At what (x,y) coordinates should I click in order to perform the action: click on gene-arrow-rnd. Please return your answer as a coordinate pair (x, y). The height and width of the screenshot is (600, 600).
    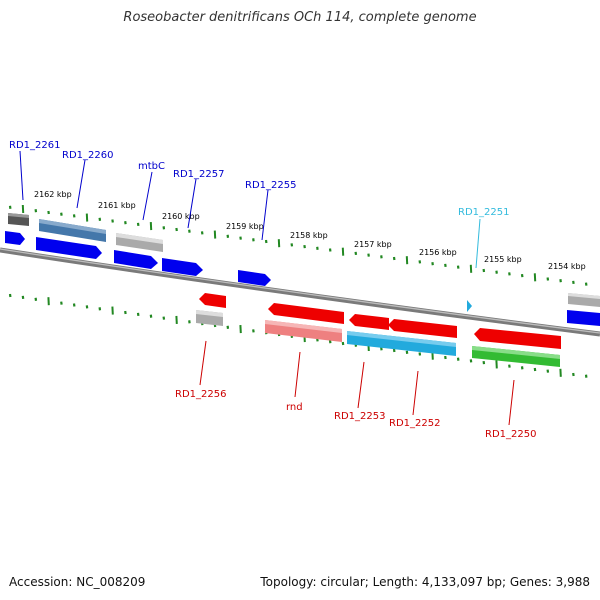
    Looking at the image, I should click on (306, 313).